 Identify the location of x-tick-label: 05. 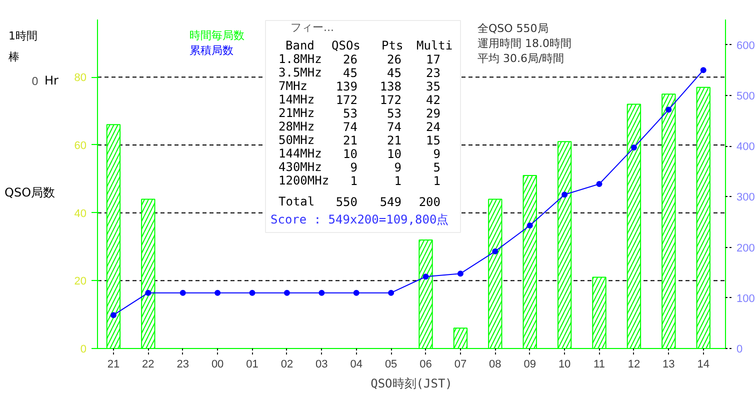
(391, 364).